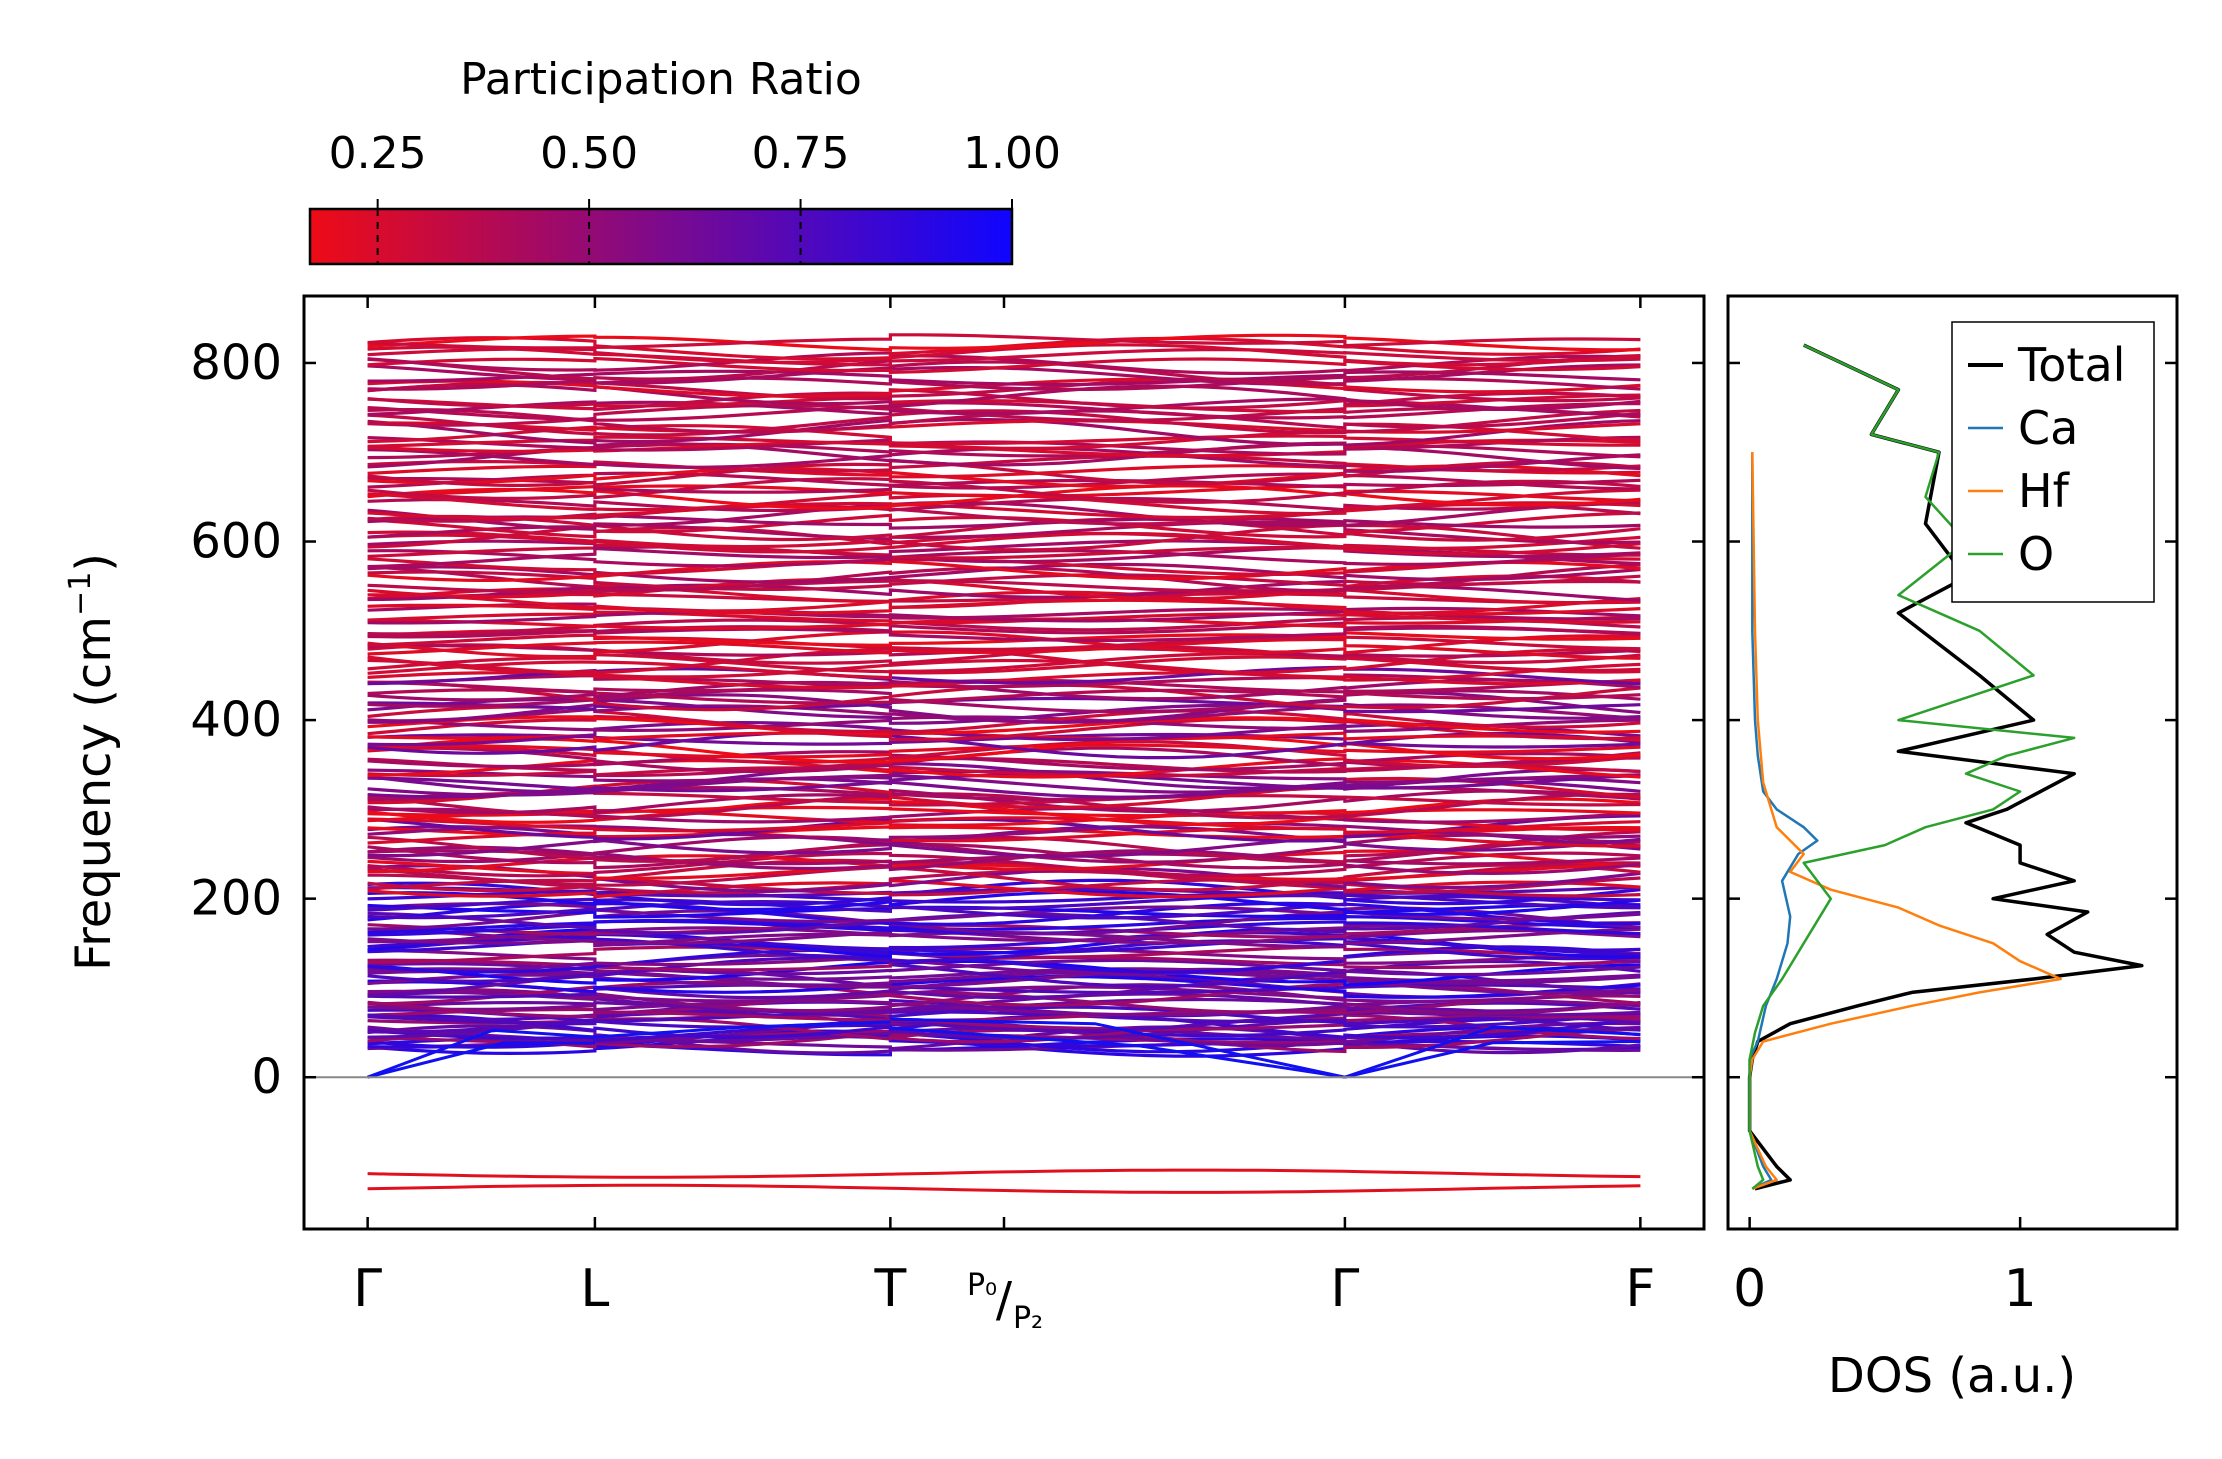 The height and width of the screenshot is (1459, 2222). I want to click on kpoint-label: L, so click(594, 1289).